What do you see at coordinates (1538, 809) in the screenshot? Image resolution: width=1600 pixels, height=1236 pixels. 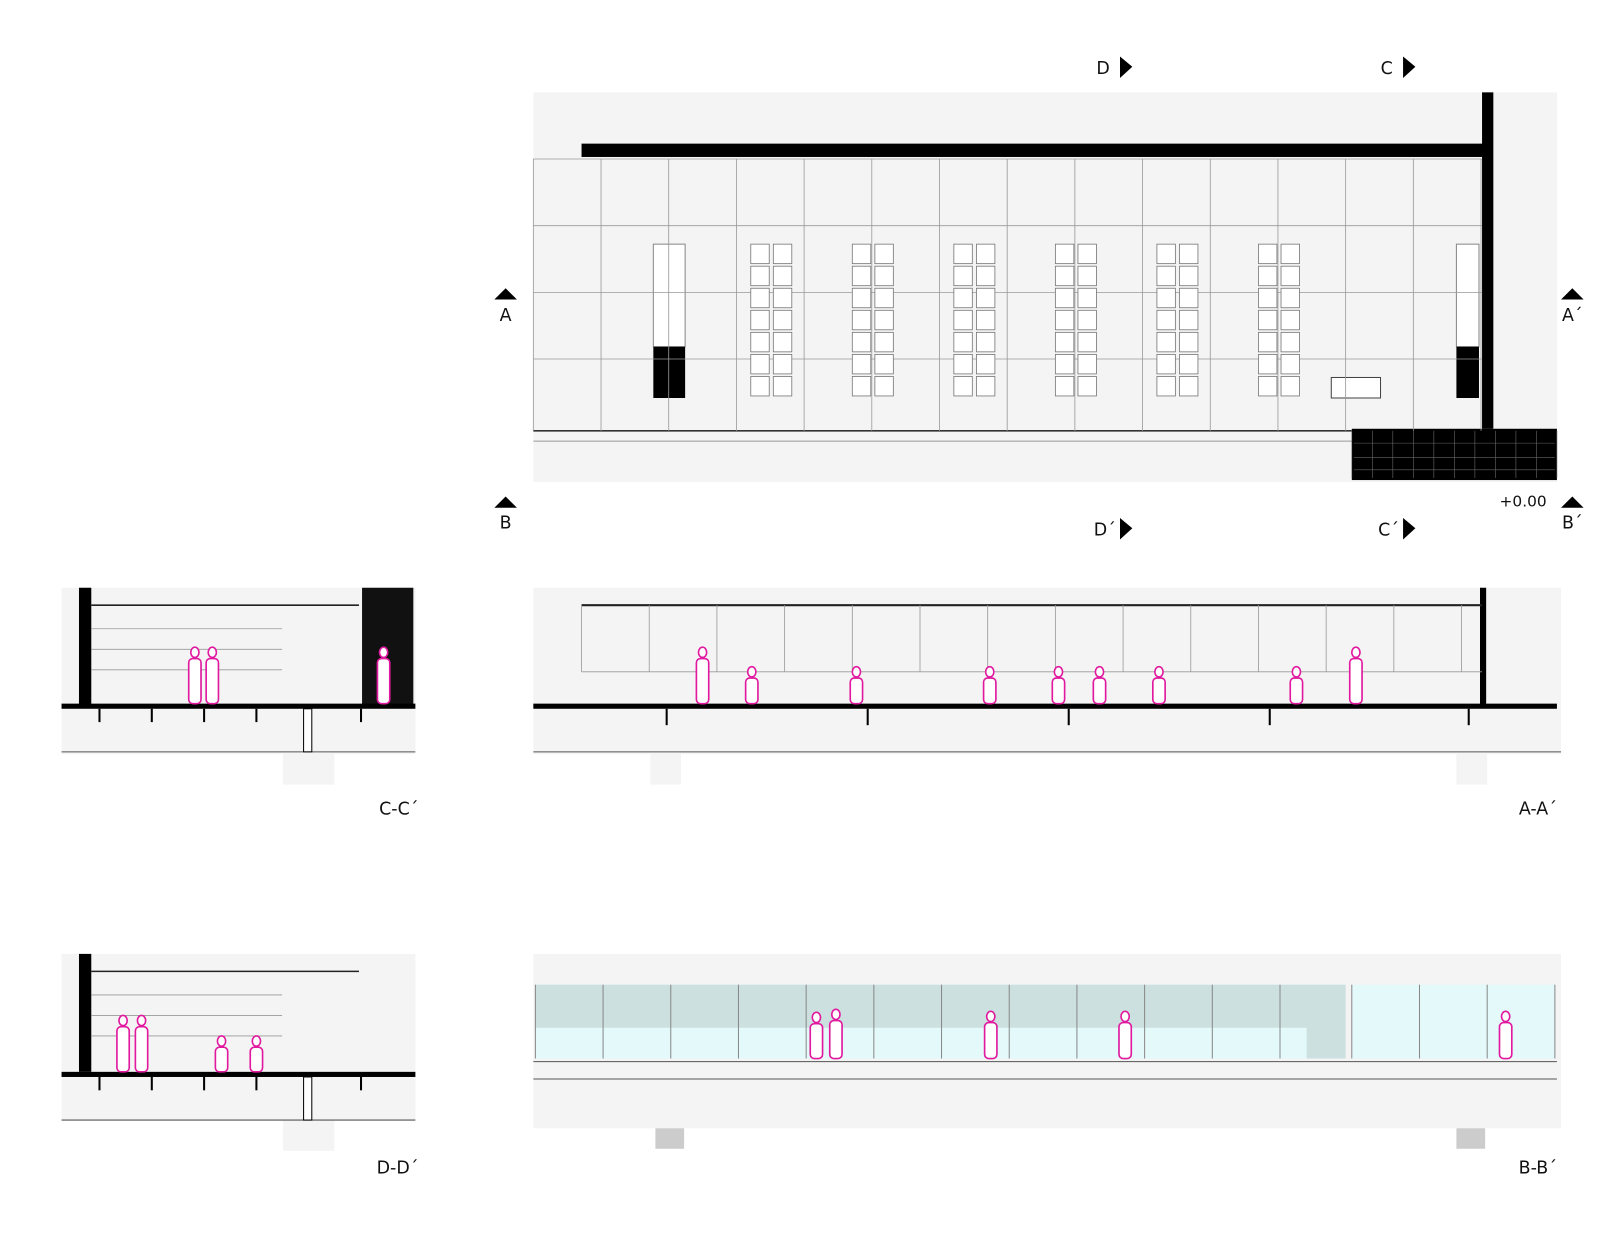 I see `section-label: A-A´` at bounding box center [1538, 809].